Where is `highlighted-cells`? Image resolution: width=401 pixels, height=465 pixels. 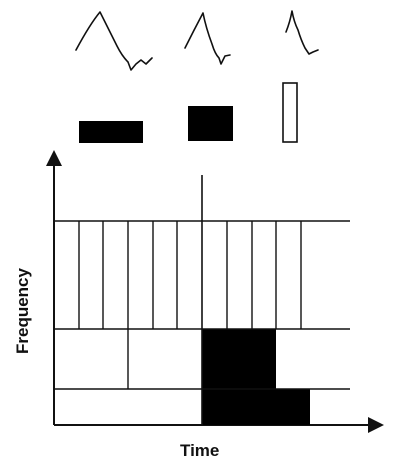
highlighted-cells is located at coordinates (256, 377).